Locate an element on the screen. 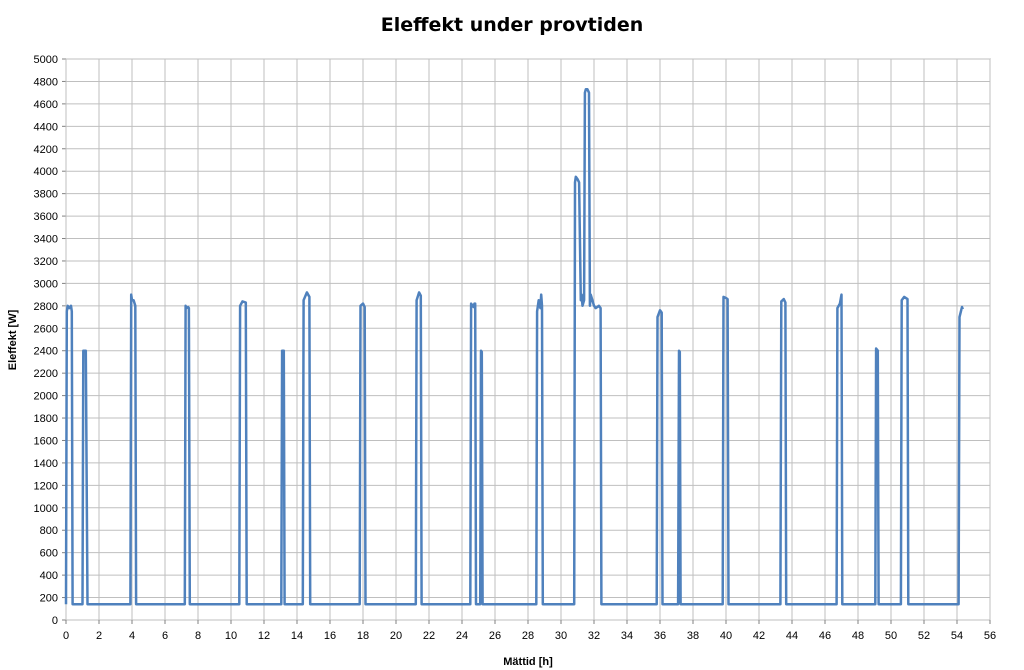 The image size is (1024, 670). y-tick-label: 2400 is located at coordinates (46, 352).